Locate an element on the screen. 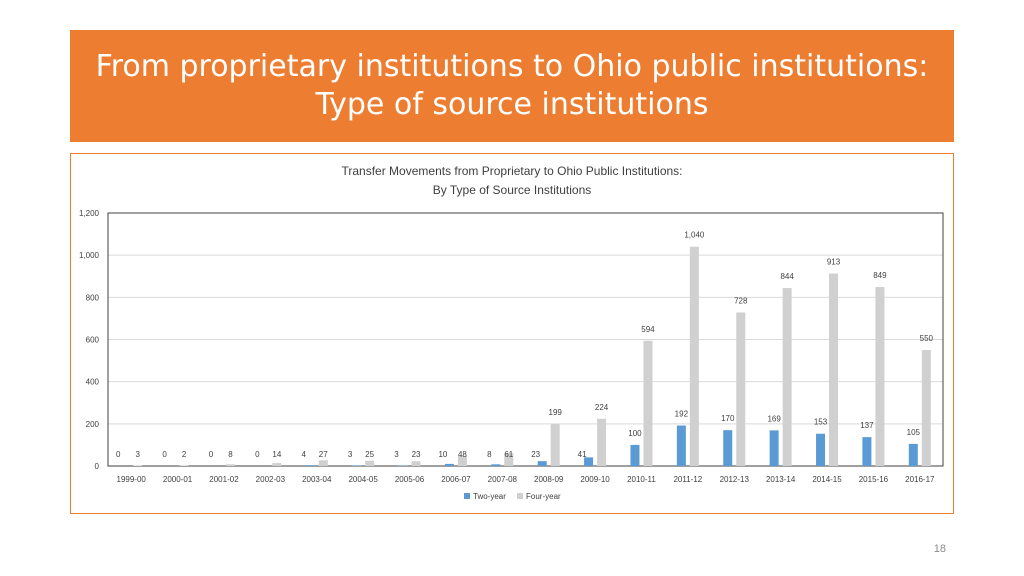 The width and height of the screenshot is (1024, 576). data-label-two-year: 8 is located at coordinates (489, 454).